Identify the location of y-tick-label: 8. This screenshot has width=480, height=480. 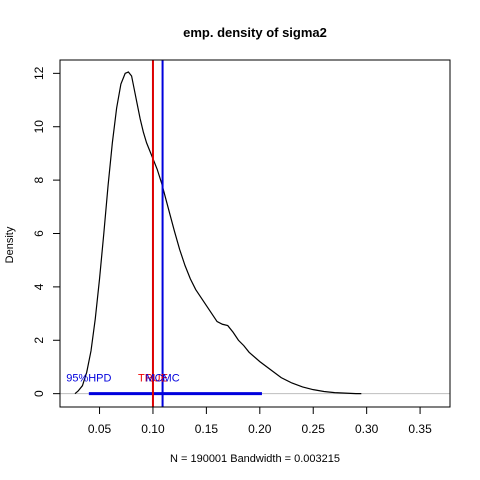
(39, 179).